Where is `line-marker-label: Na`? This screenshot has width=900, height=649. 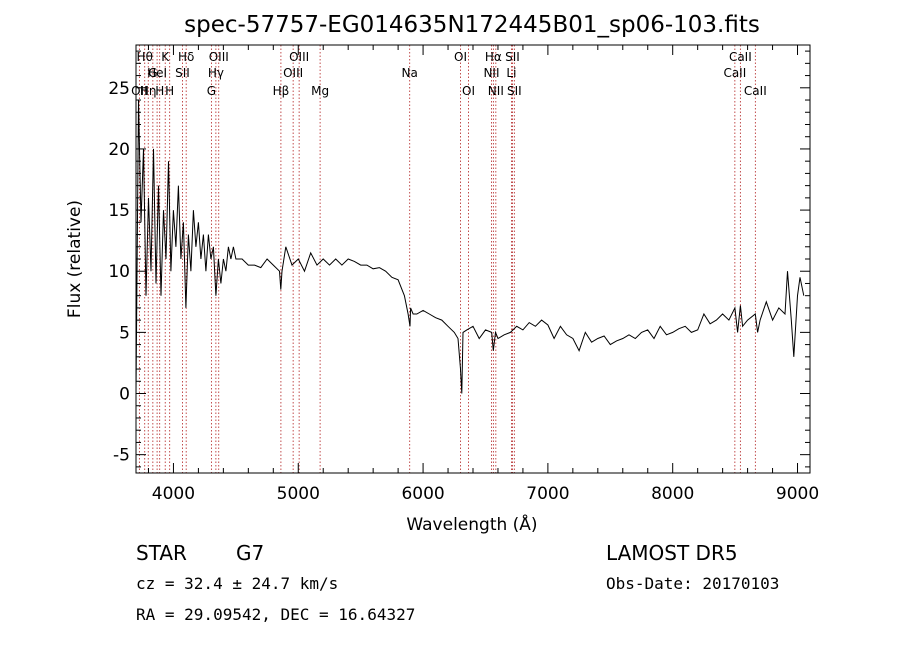 line-marker-label: Na is located at coordinates (410, 73).